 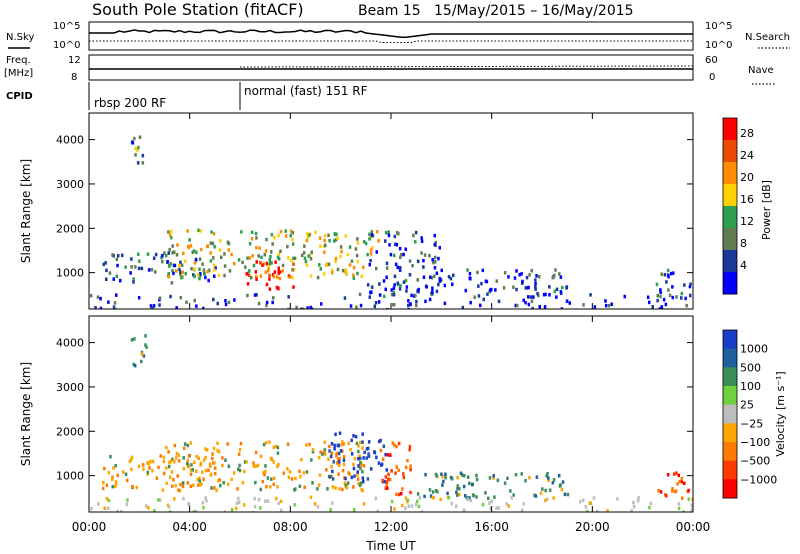 I want to click on colorbar-tick-label: −100, so click(x=755, y=442).